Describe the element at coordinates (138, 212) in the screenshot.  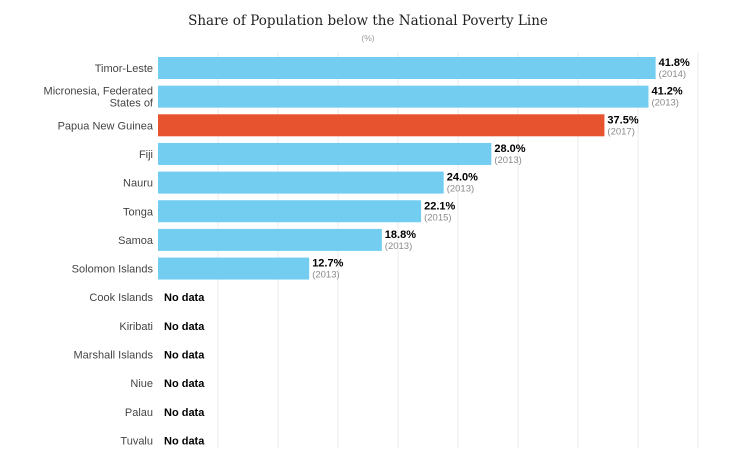
I see `category-label: Tonga` at that location.